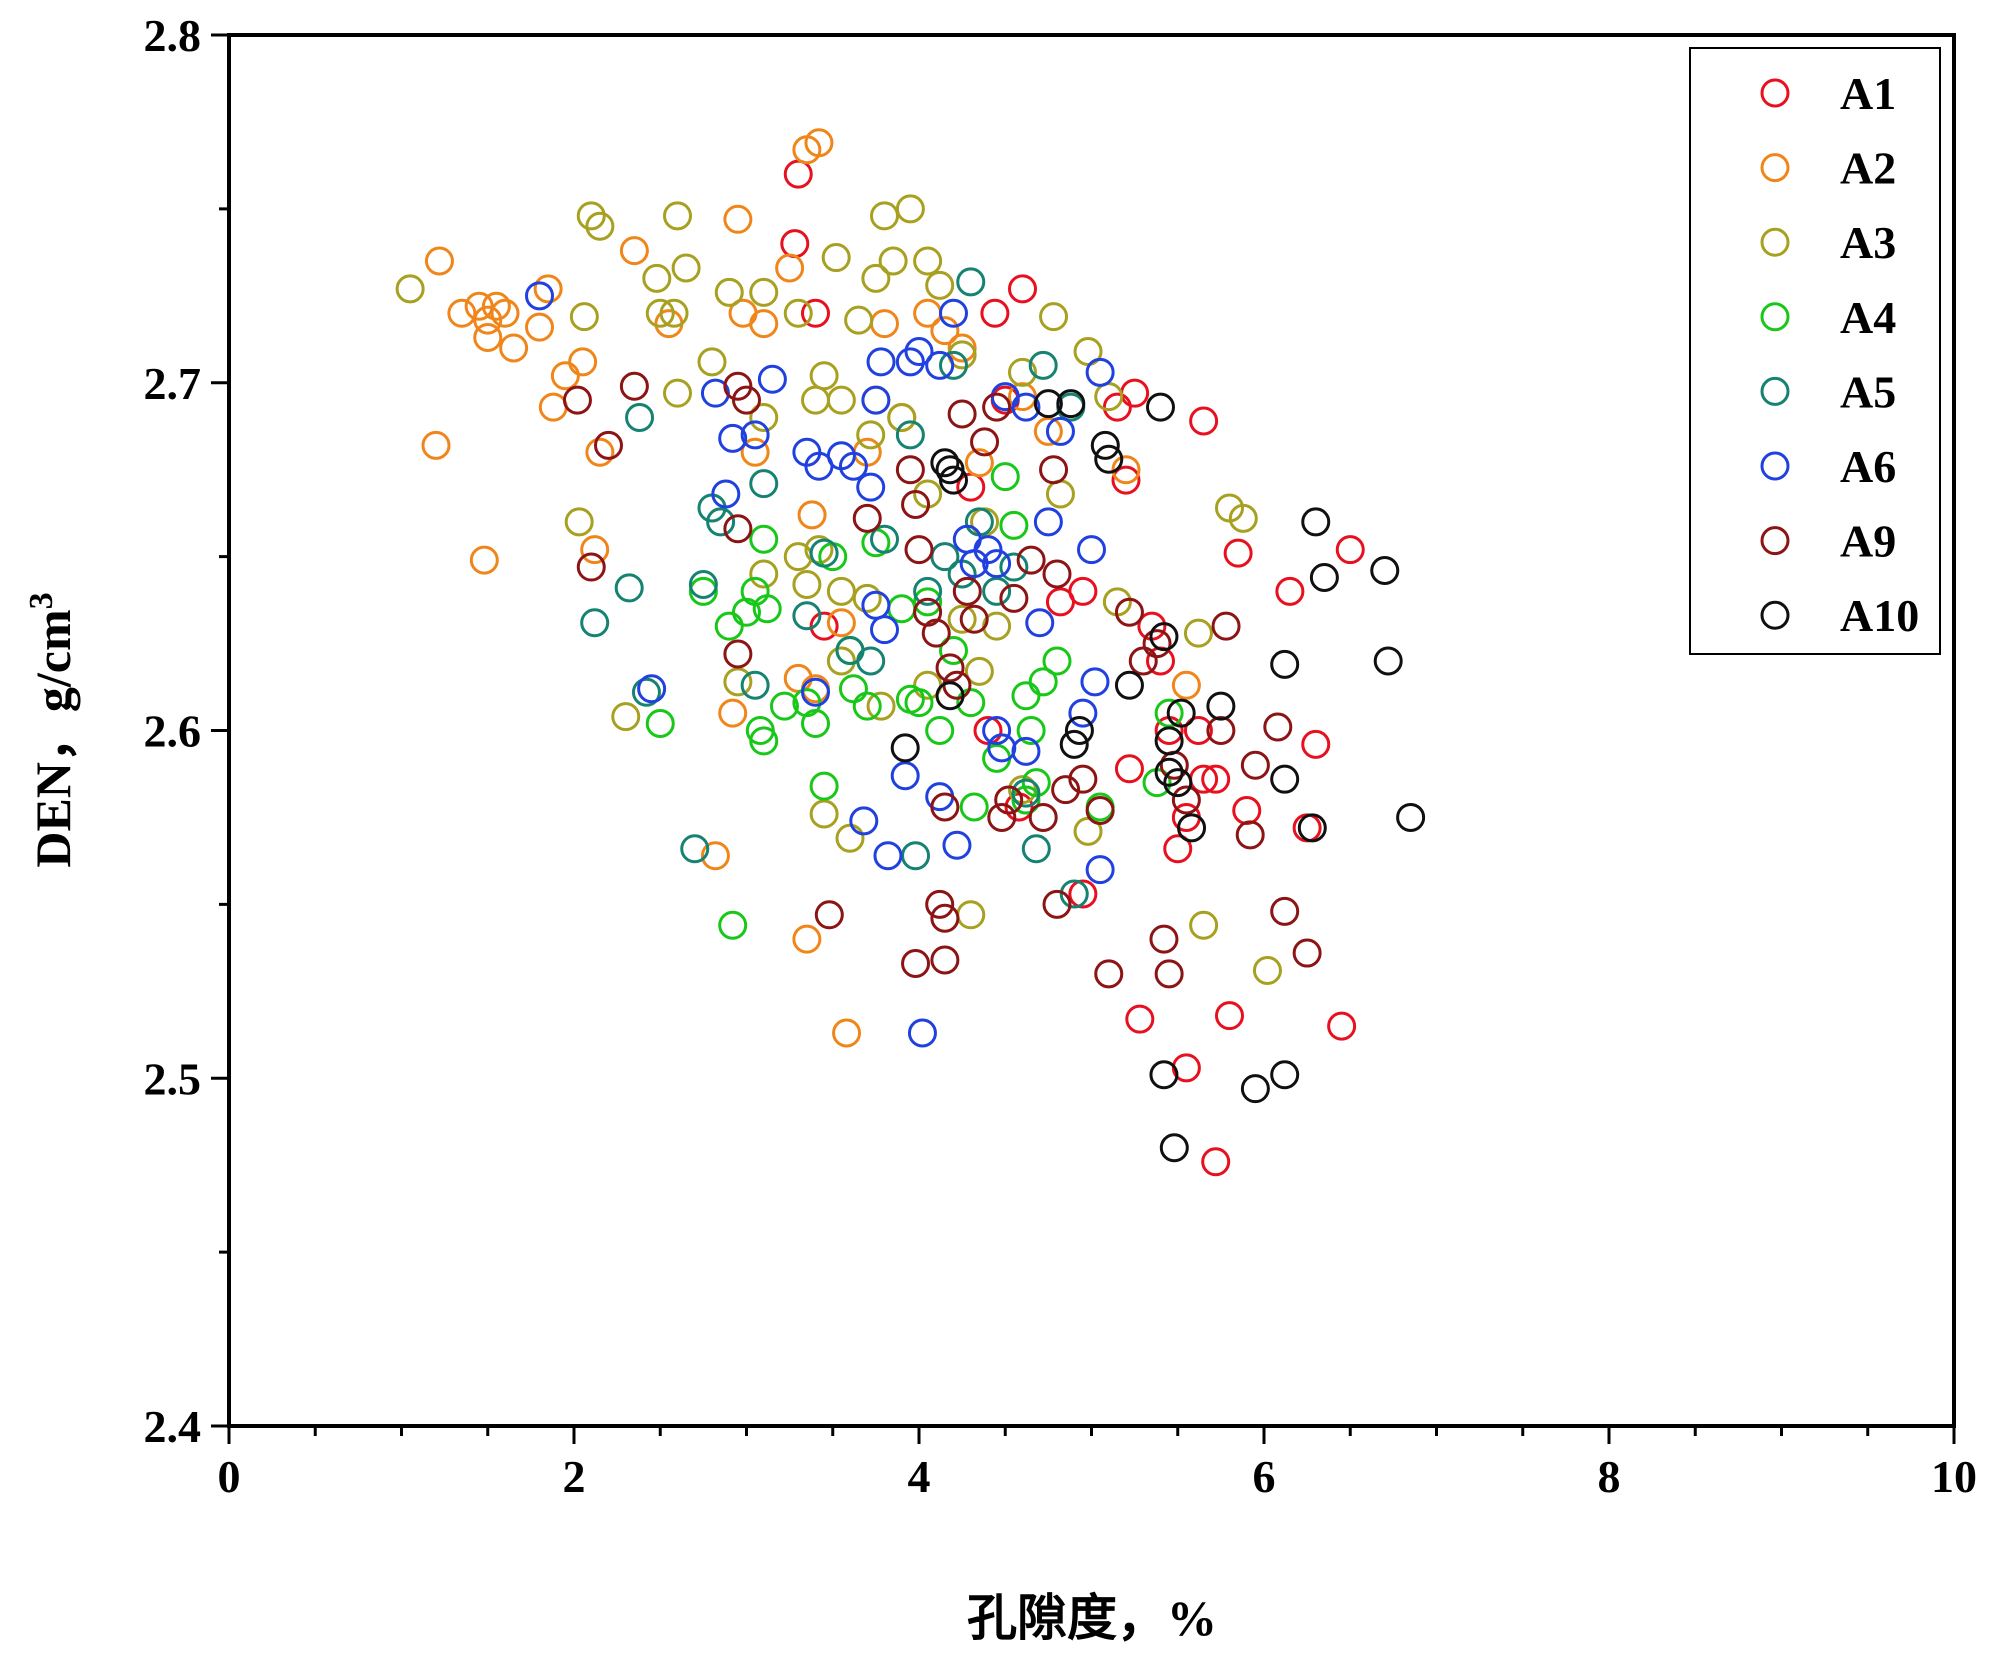  What do you see at coordinates (1868, 168) in the screenshot?
I see `legend-label: A2` at bounding box center [1868, 168].